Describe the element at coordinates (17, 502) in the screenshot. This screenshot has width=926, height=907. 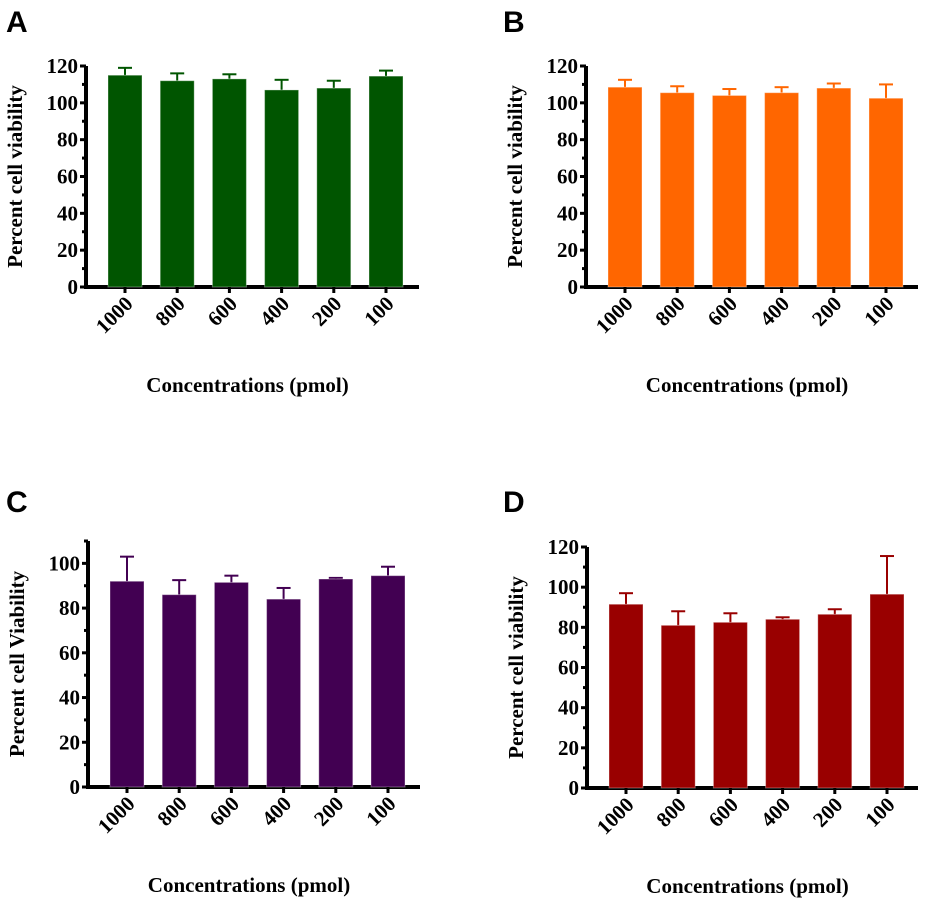
I see `panel-letter: C` at that location.